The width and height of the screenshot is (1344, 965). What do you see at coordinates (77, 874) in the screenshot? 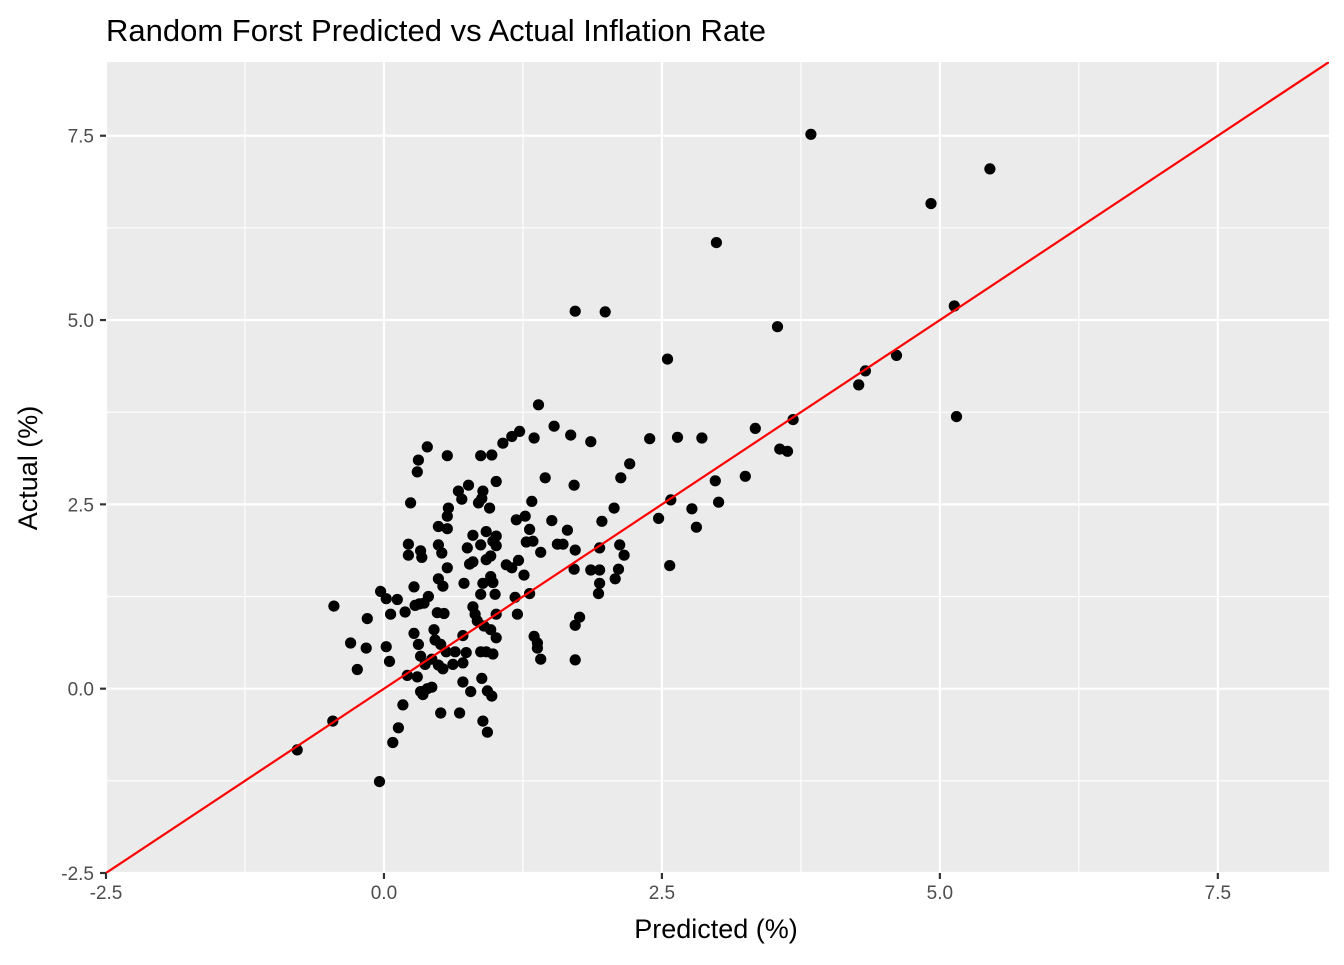
I see `y-tick-label: -2.5` at bounding box center [77, 874].